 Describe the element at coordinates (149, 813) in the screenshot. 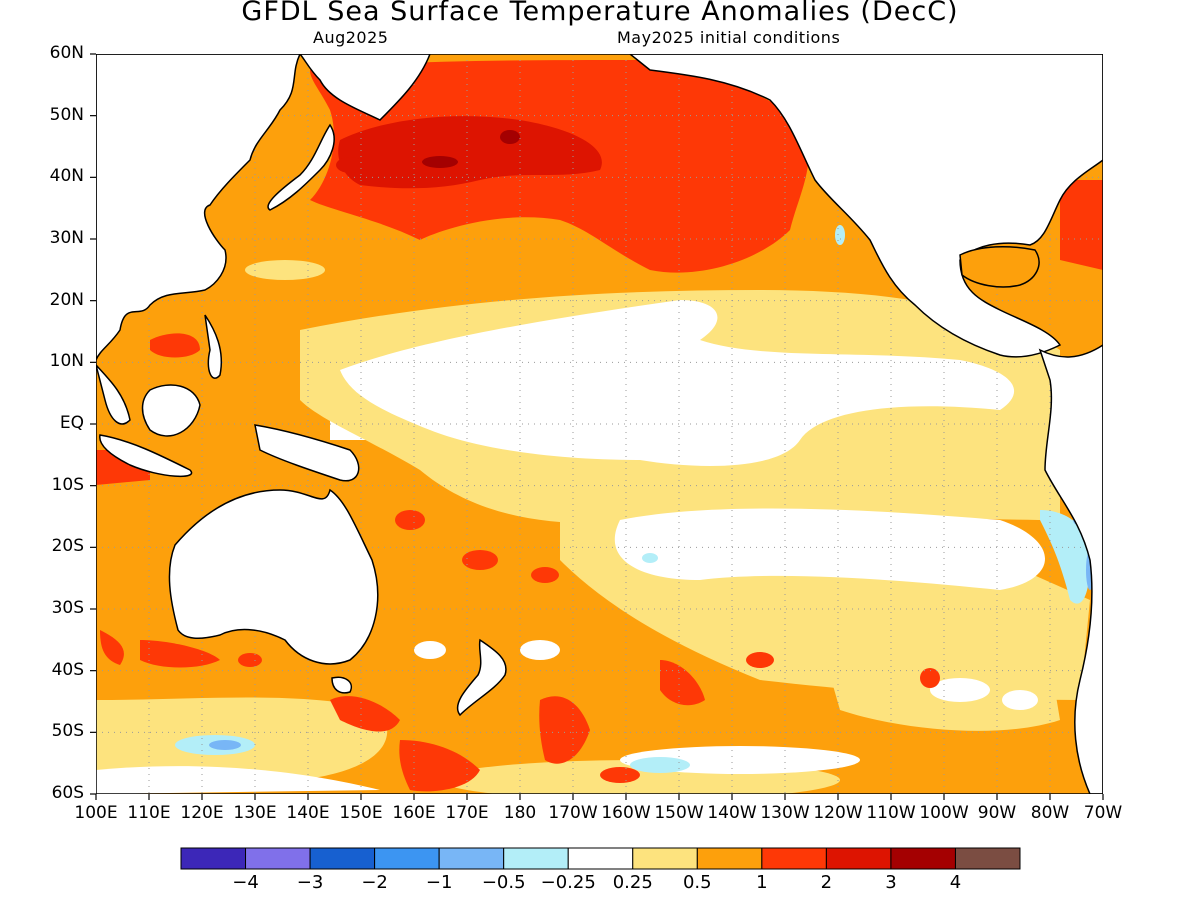

I see `lon-label: 110E` at that location.